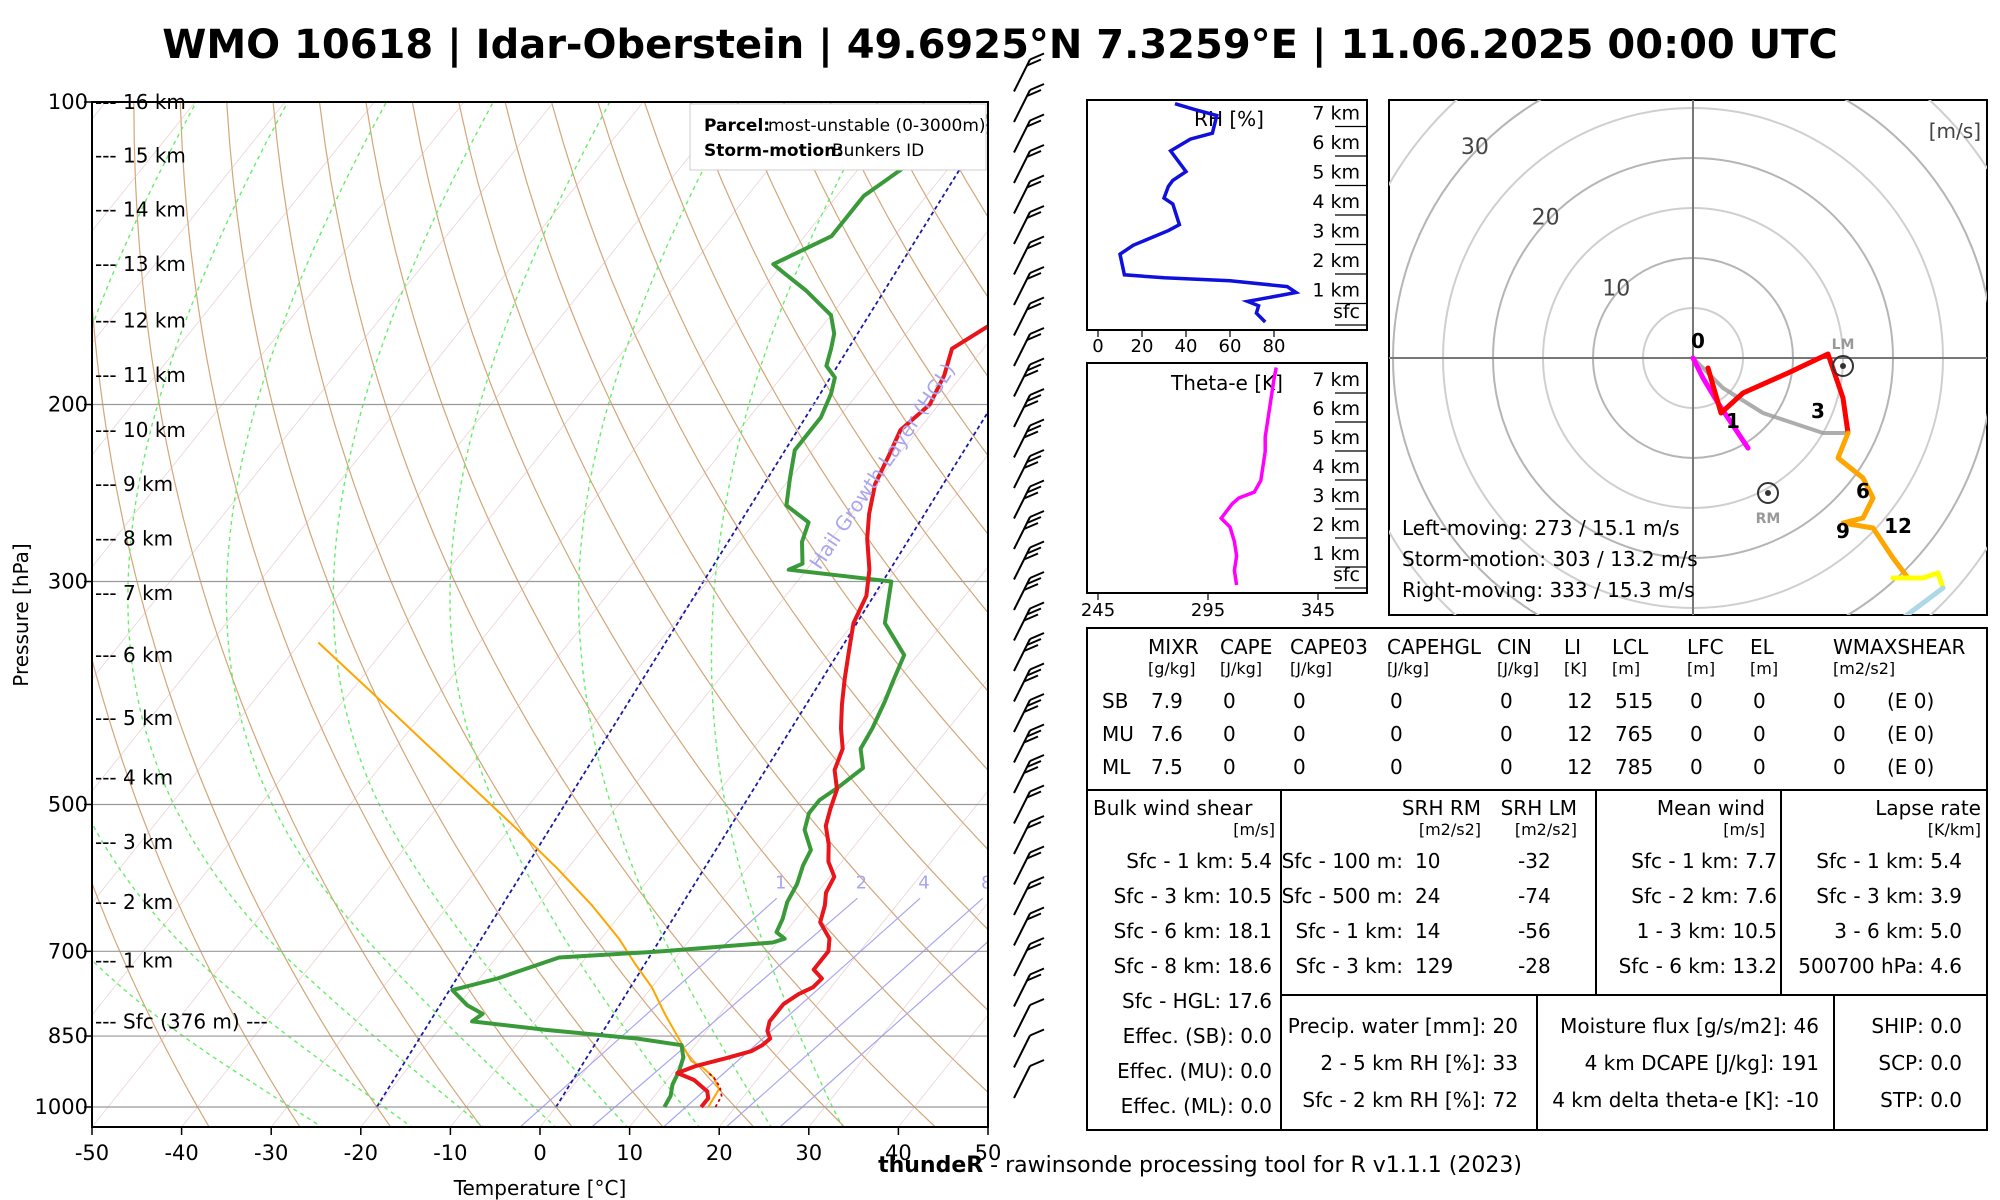 The image size is (2000, 1200). Describe the element at coordinates (1769, 395) in the screenshot. I see `hodograph-mean-wind` at that location.